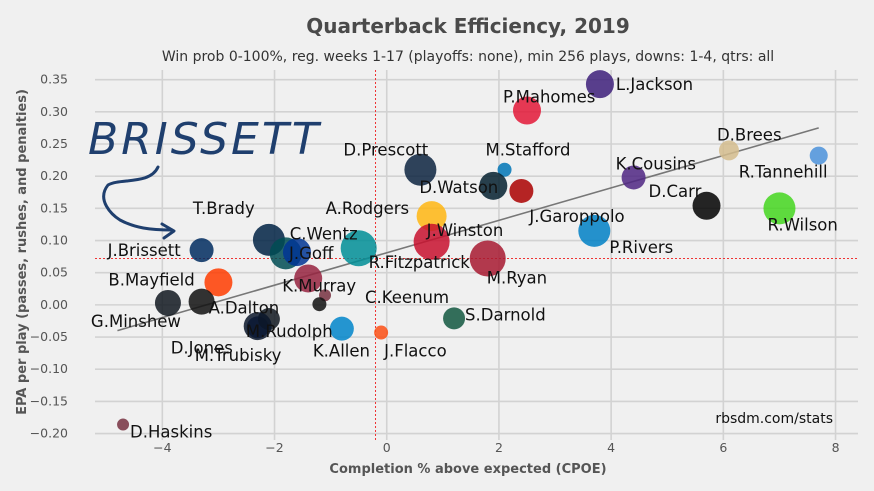 The image size is (874, 491). What do you see at coordinates (387, 447) in the screenshot?
I see `x-tick-label: 0` at bounding box center [387, 447].